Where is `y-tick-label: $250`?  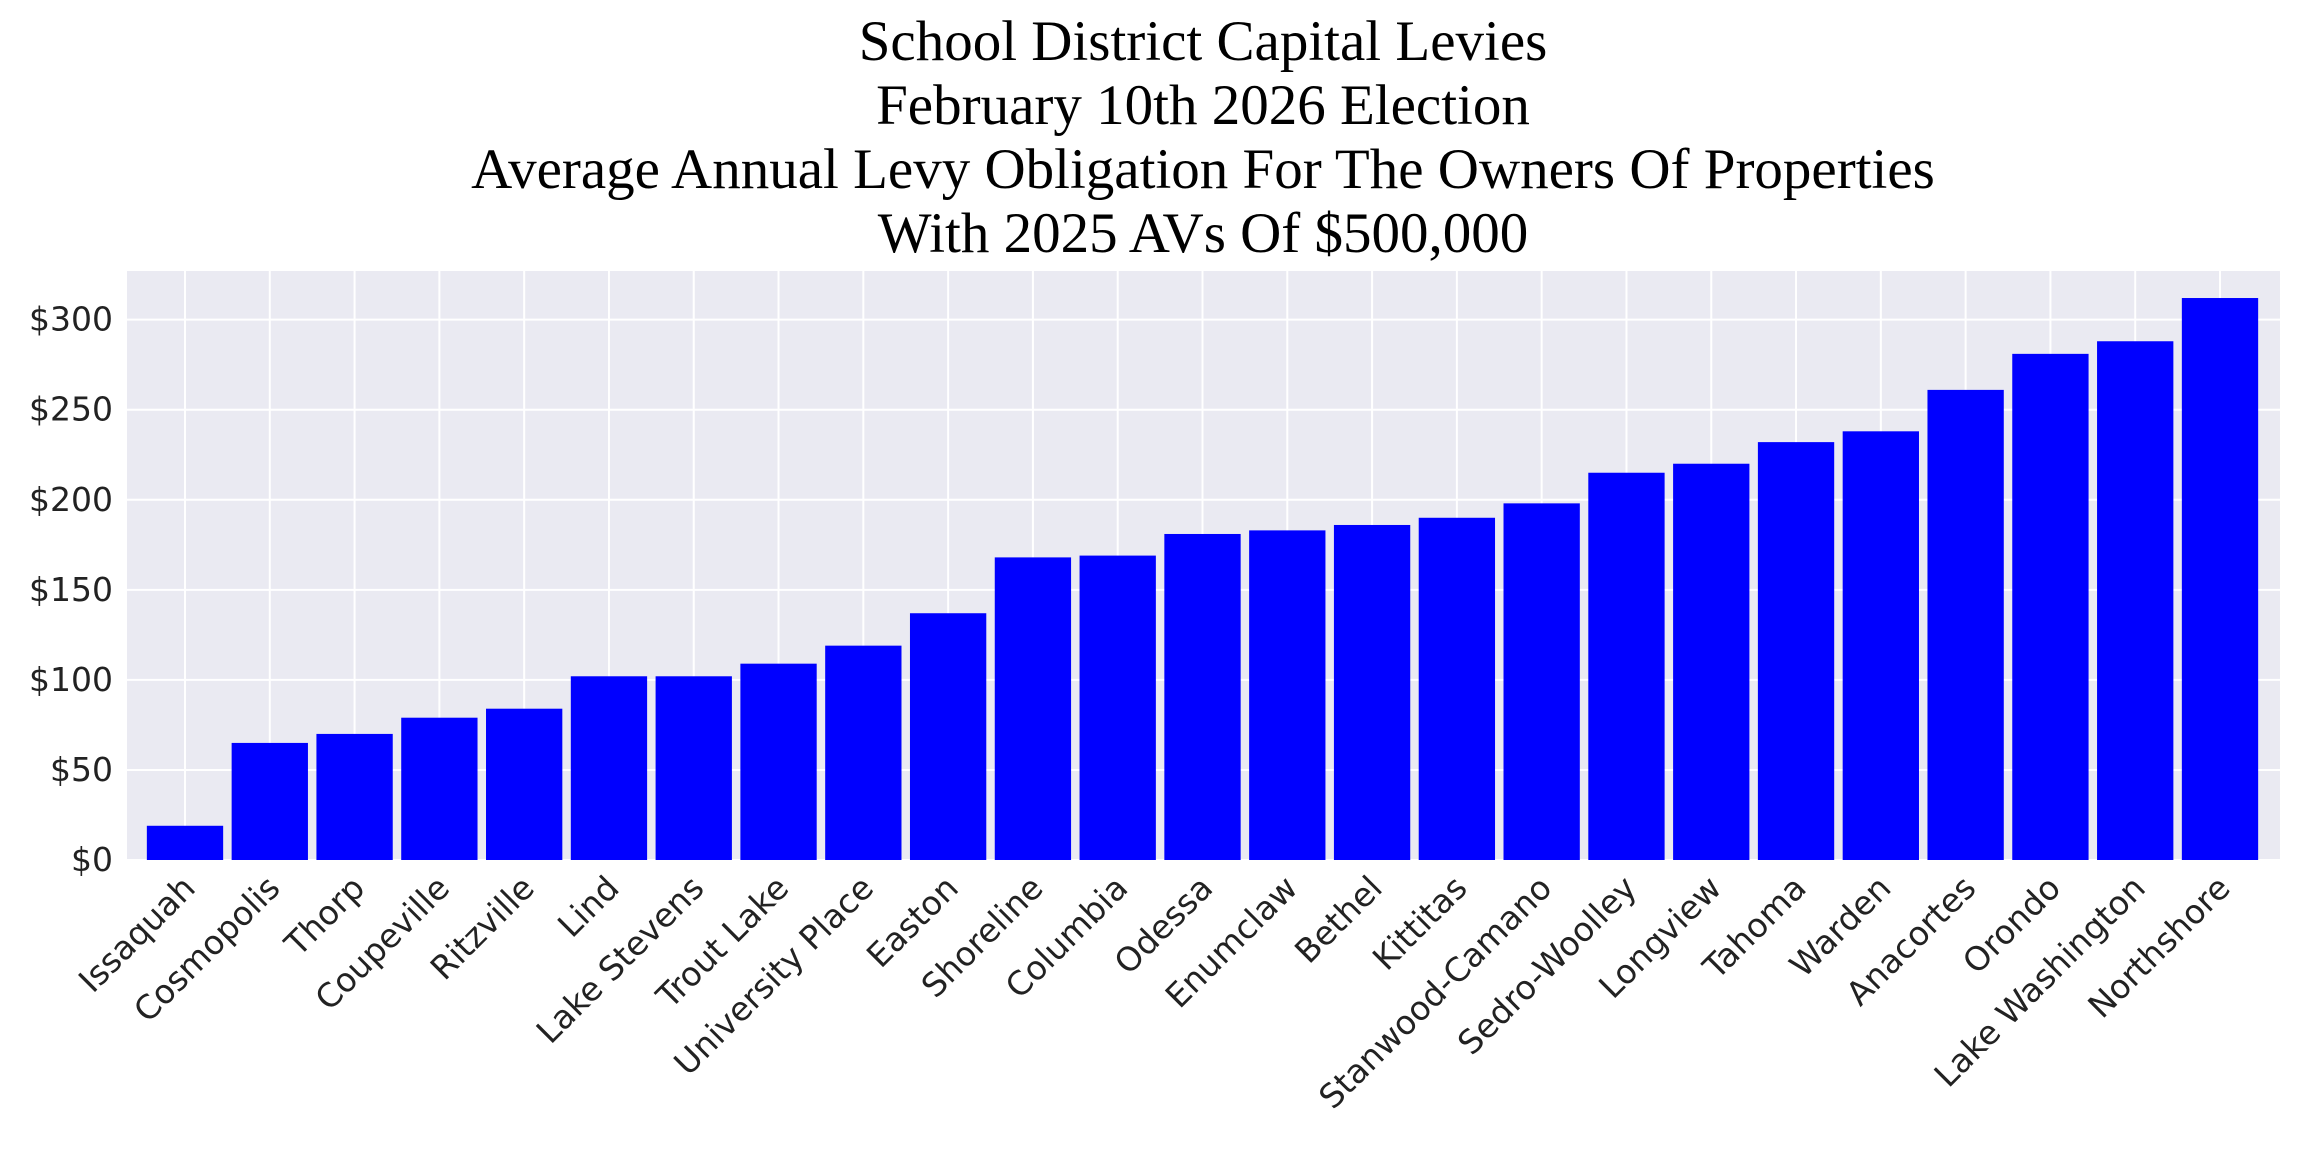 y-tick-label: $250 is located at coordinates (71, 409).